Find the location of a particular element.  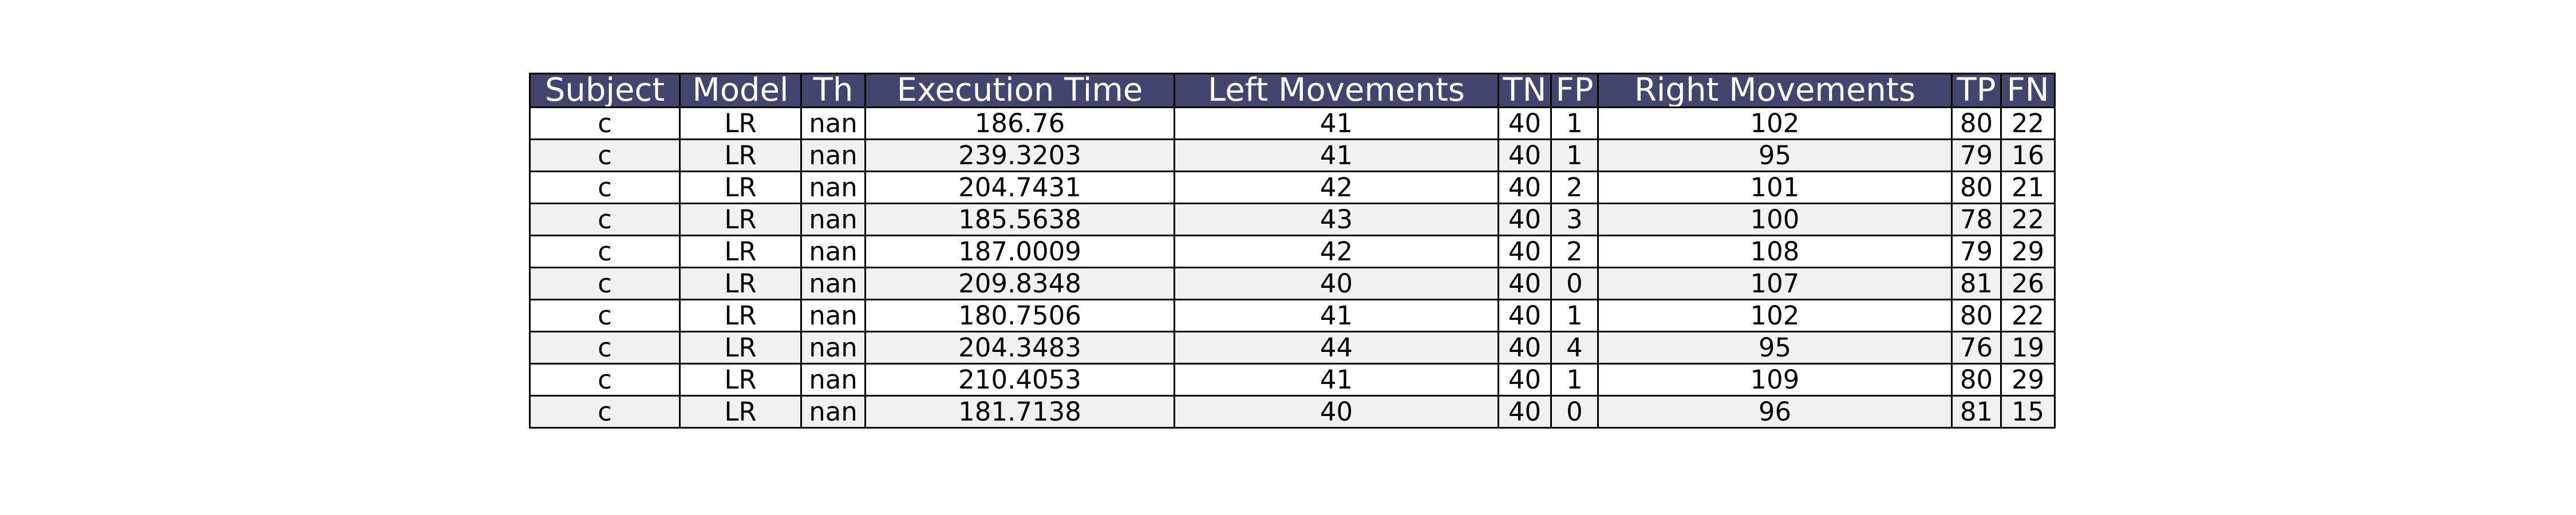

table-cell-left-movements: 43 is located at coordinates (1336, 219).